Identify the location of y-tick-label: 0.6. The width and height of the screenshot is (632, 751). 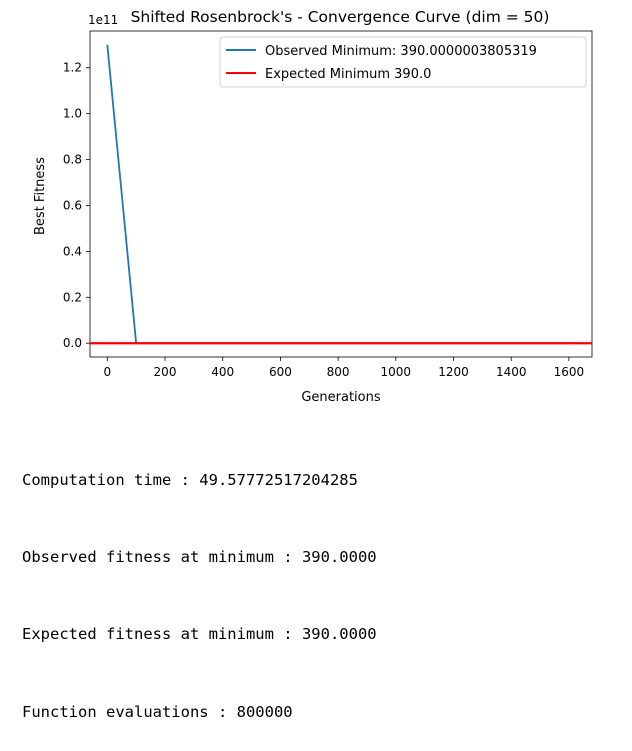
(72, 205).